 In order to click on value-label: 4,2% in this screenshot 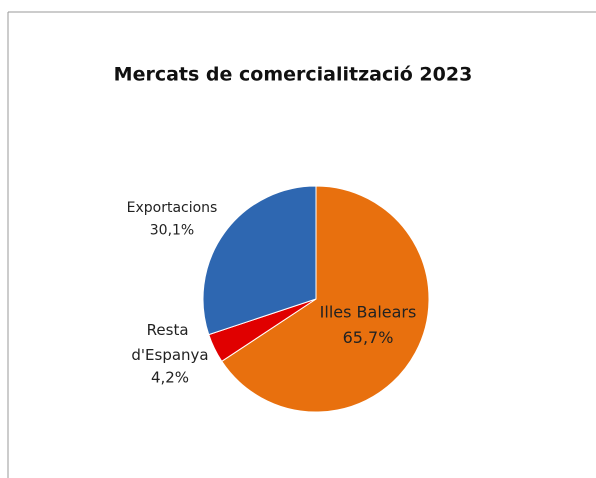, I will do `click(170, 378)`.